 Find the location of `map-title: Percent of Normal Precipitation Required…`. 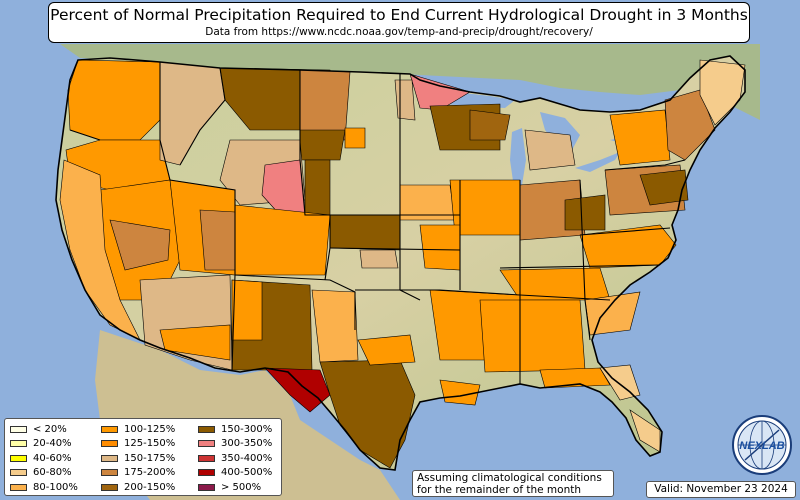

map-title: Percent of Normal Precipitation Required… is located at coordinates (399, 15).